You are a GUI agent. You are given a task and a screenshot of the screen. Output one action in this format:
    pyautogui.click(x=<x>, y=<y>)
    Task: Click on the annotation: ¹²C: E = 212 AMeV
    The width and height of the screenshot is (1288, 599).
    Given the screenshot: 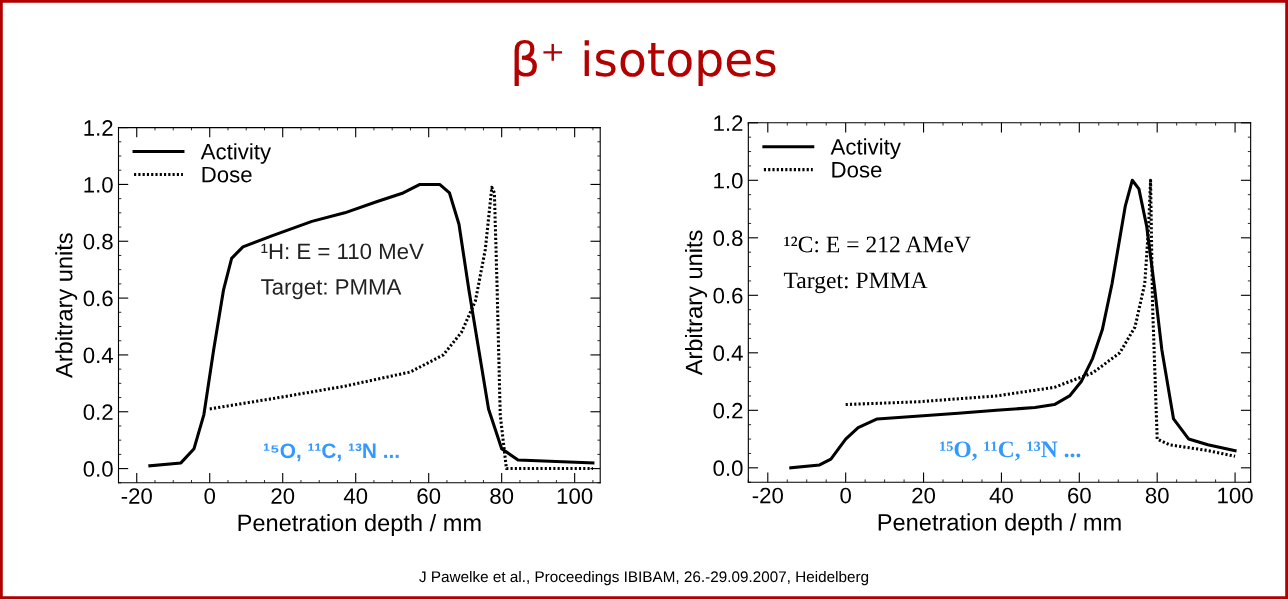 What is the action you would take?
    pyautogui.click(x=877, y=244)
    